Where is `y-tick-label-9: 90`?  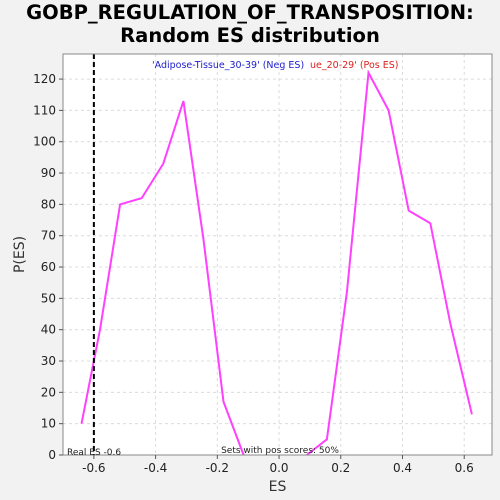
y-tick-label-9: 90 is located at coordinates (48, 173).